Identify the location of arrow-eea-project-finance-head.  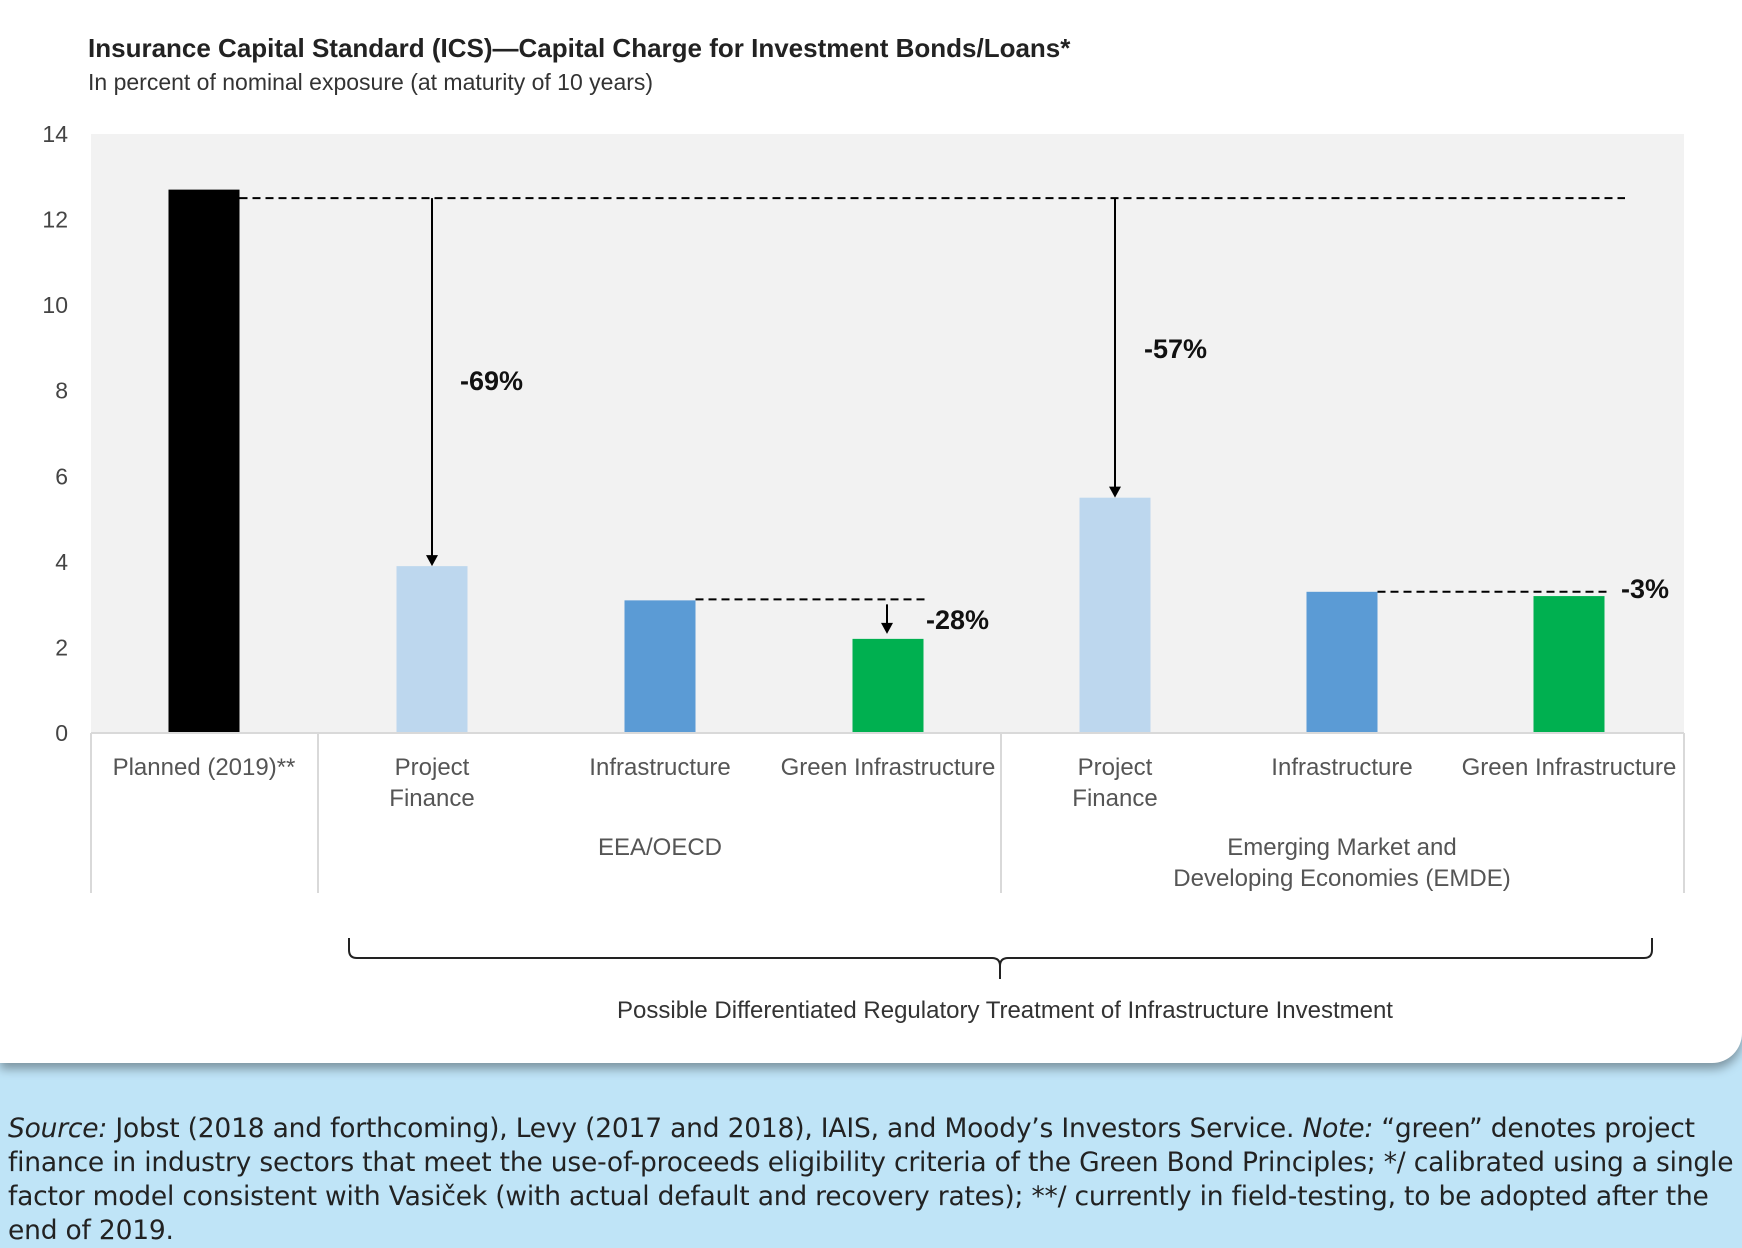
(432, 561).